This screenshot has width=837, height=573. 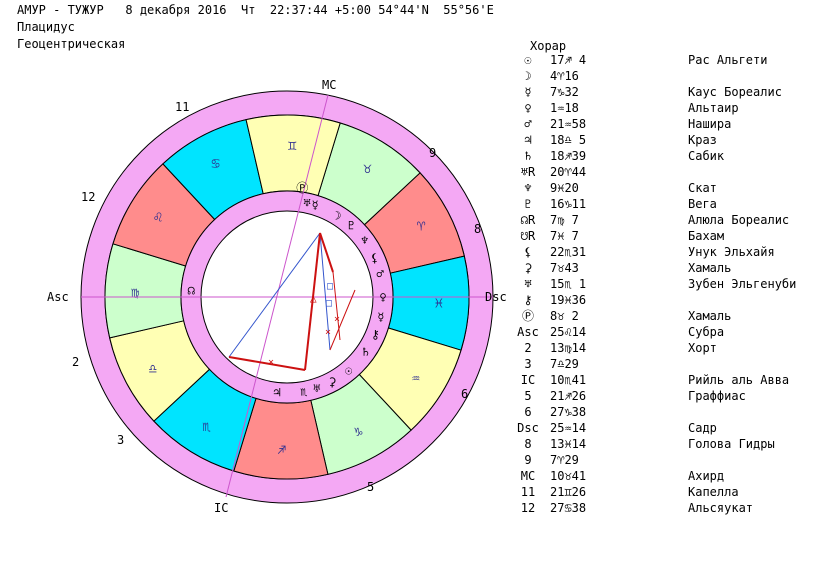 I want to click on table-cell-position: 7♓ 7, so click(x=564, y=236).